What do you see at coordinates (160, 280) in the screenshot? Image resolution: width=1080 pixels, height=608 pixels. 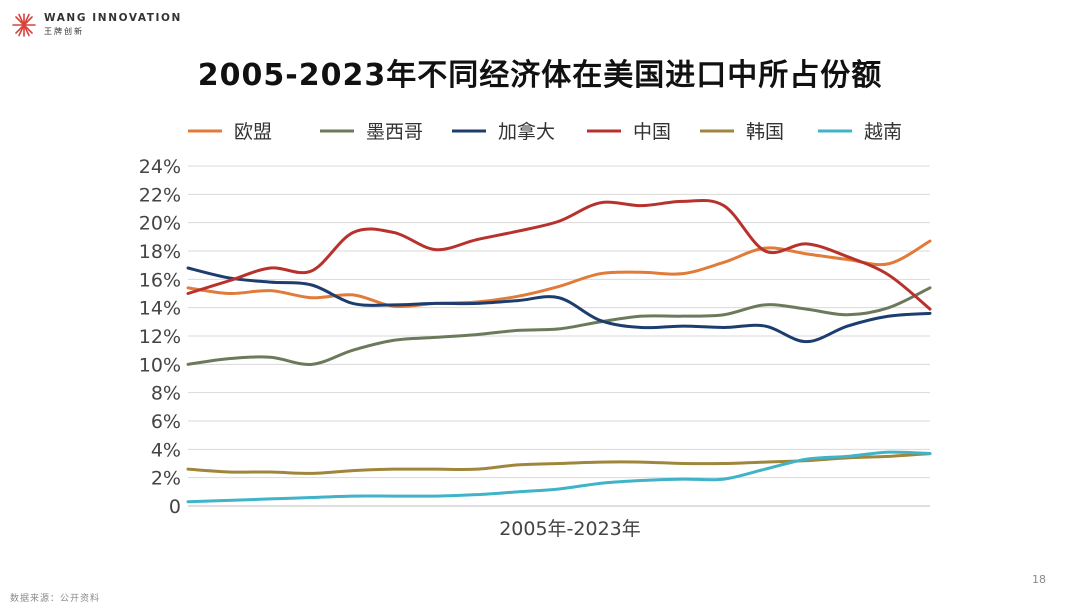 I see `y-tick-label: 16%` at bounding box center [160, 280].